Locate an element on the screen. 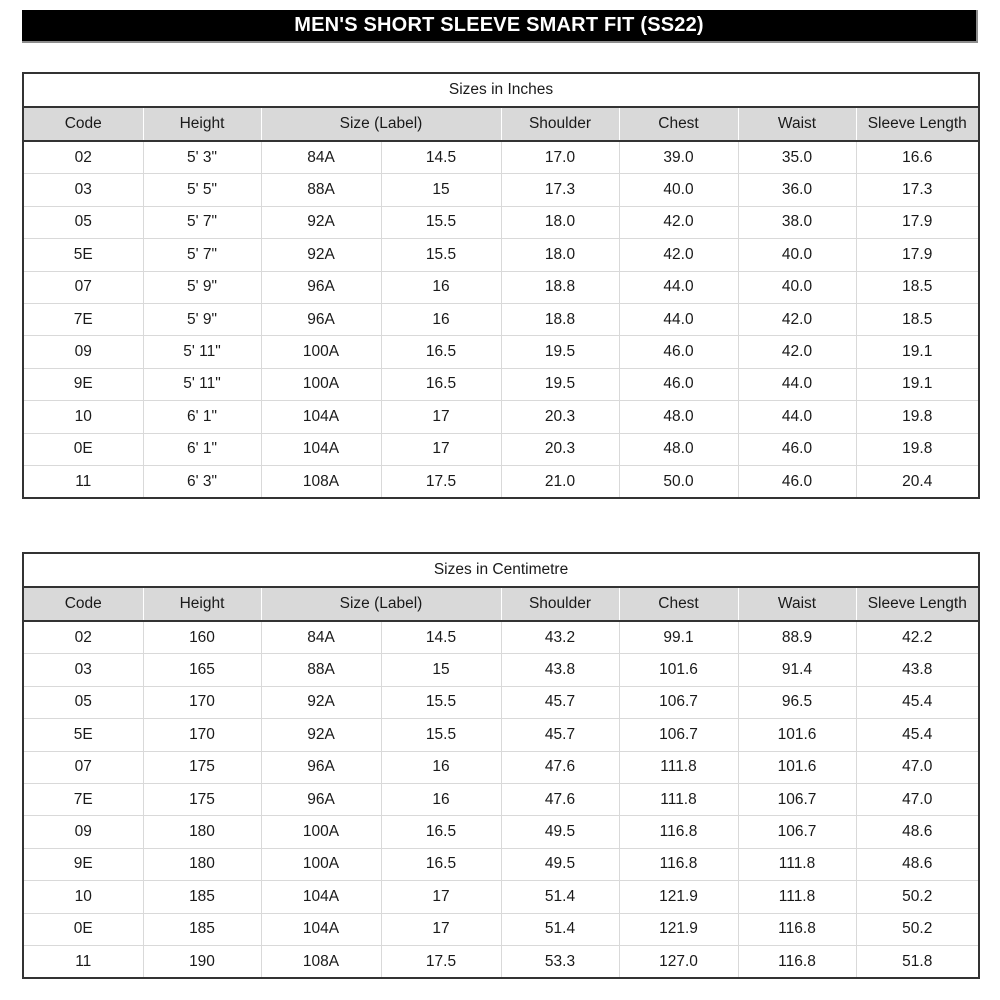  size-label-cell: 104A is located at coordinates (321, 449).